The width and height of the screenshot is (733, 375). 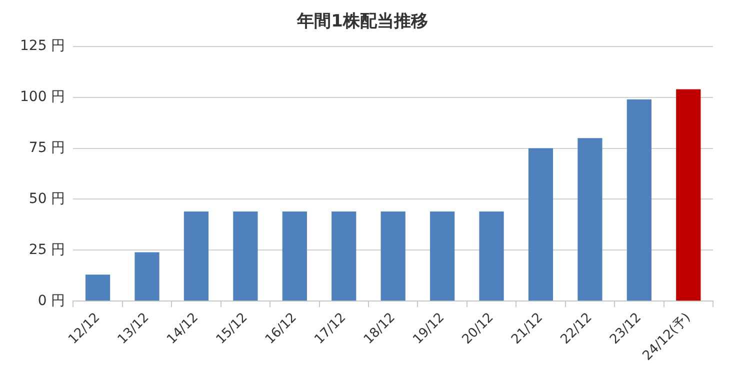 I want to click on y-tick-label: 25 円, so click(x=47, y=250).